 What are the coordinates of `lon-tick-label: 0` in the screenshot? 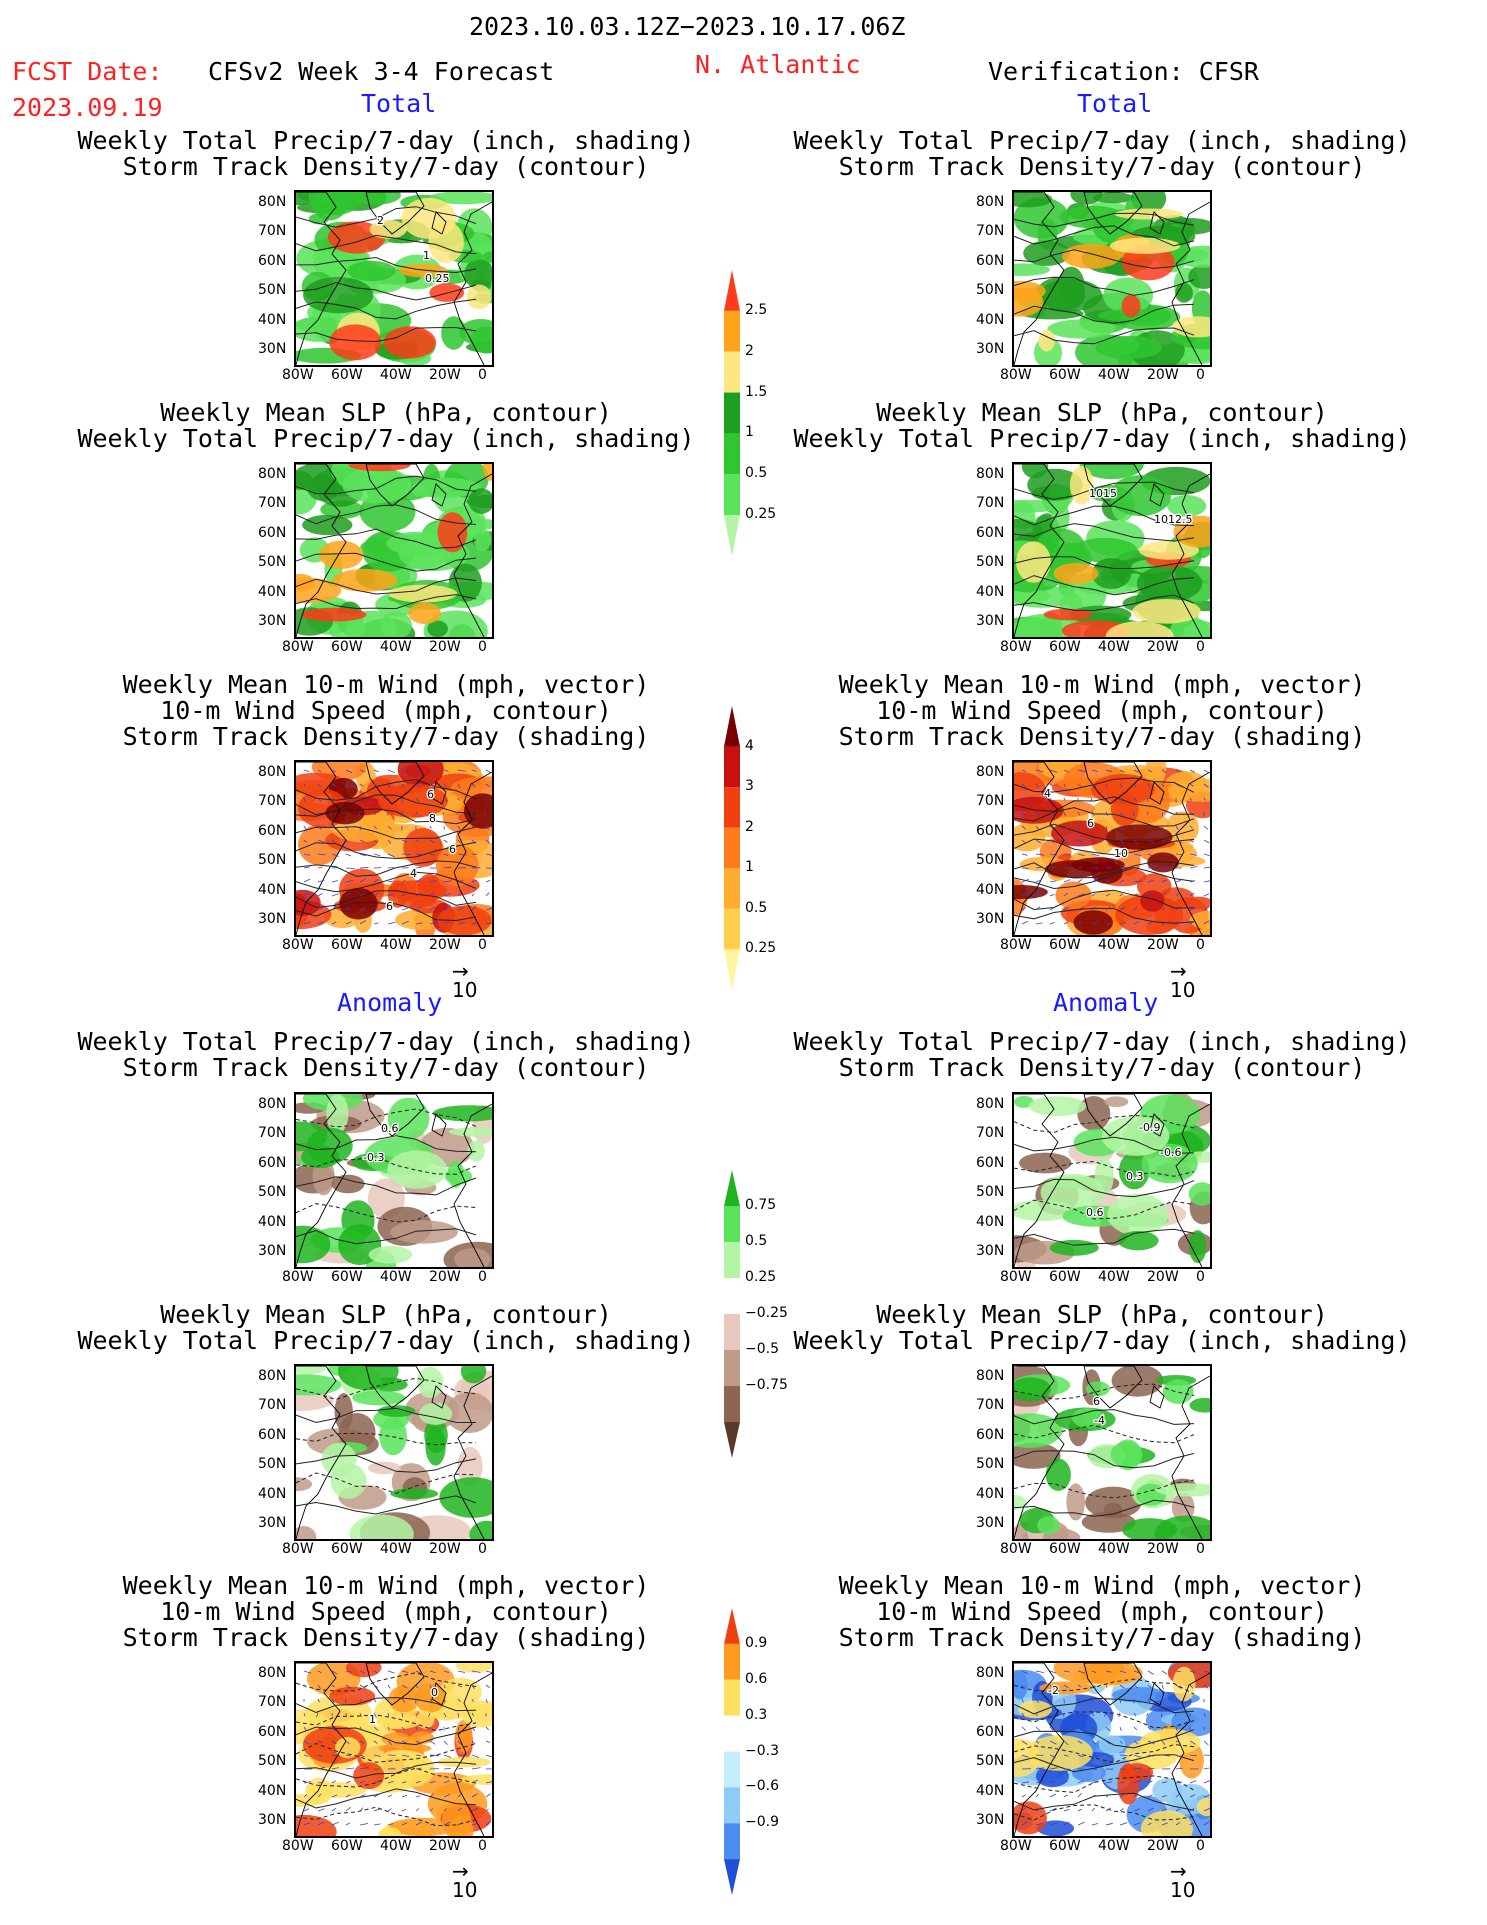 It's located at (1200, 375).